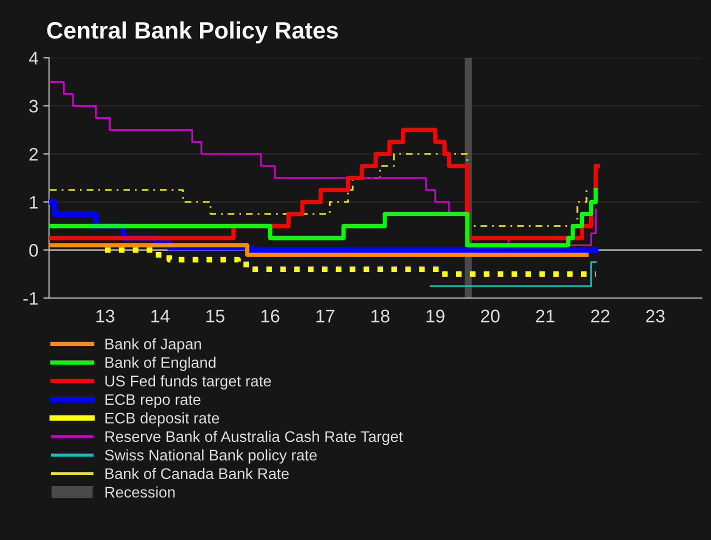 This screenshot has width=711, height=540. I want to click on y-tick-label: 3, so click(33, 106).